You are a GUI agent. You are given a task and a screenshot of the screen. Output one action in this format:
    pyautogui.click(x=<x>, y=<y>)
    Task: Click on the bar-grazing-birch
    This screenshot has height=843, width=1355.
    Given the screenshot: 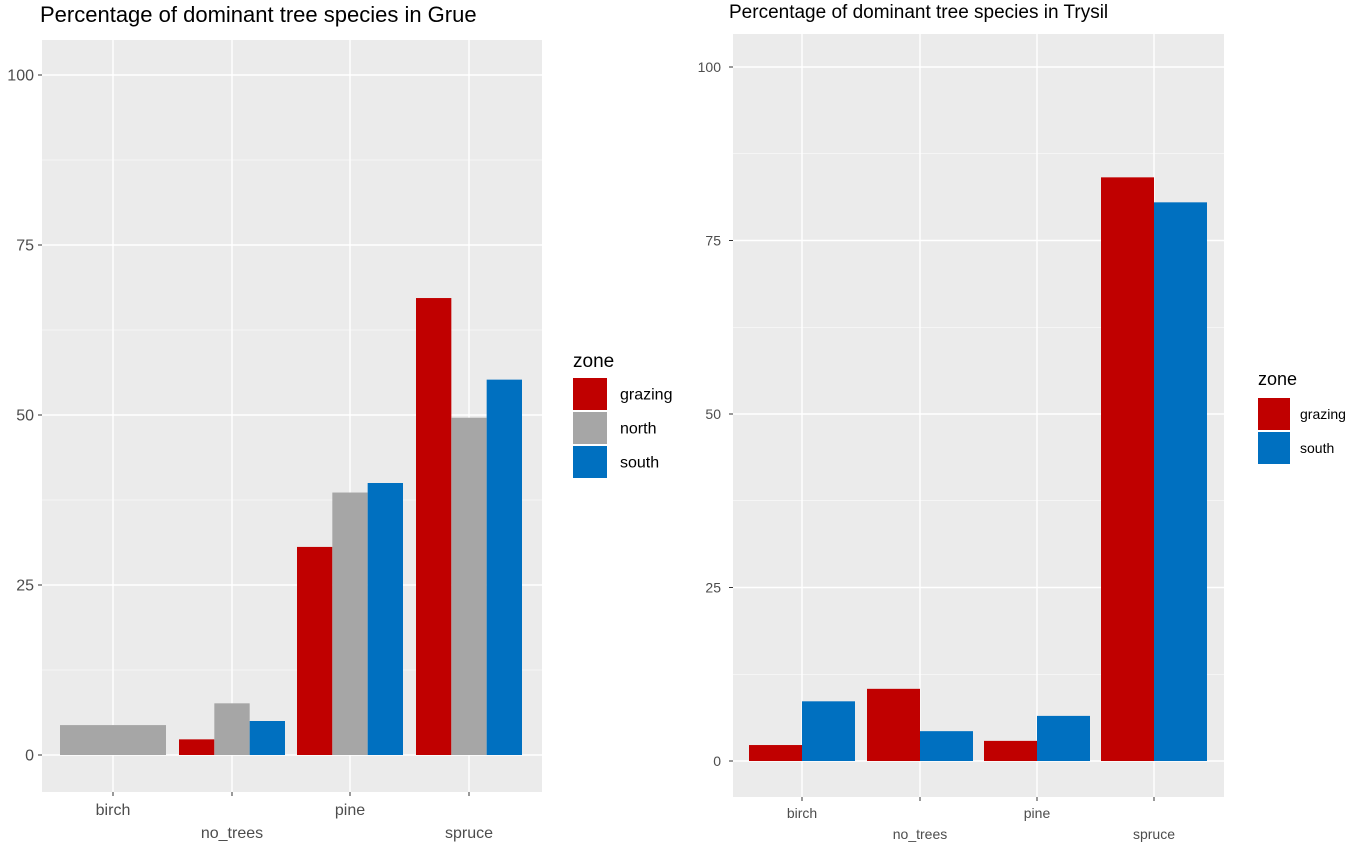 What is the action you would take?
    pyautogui.click(x=775, y=753)
    